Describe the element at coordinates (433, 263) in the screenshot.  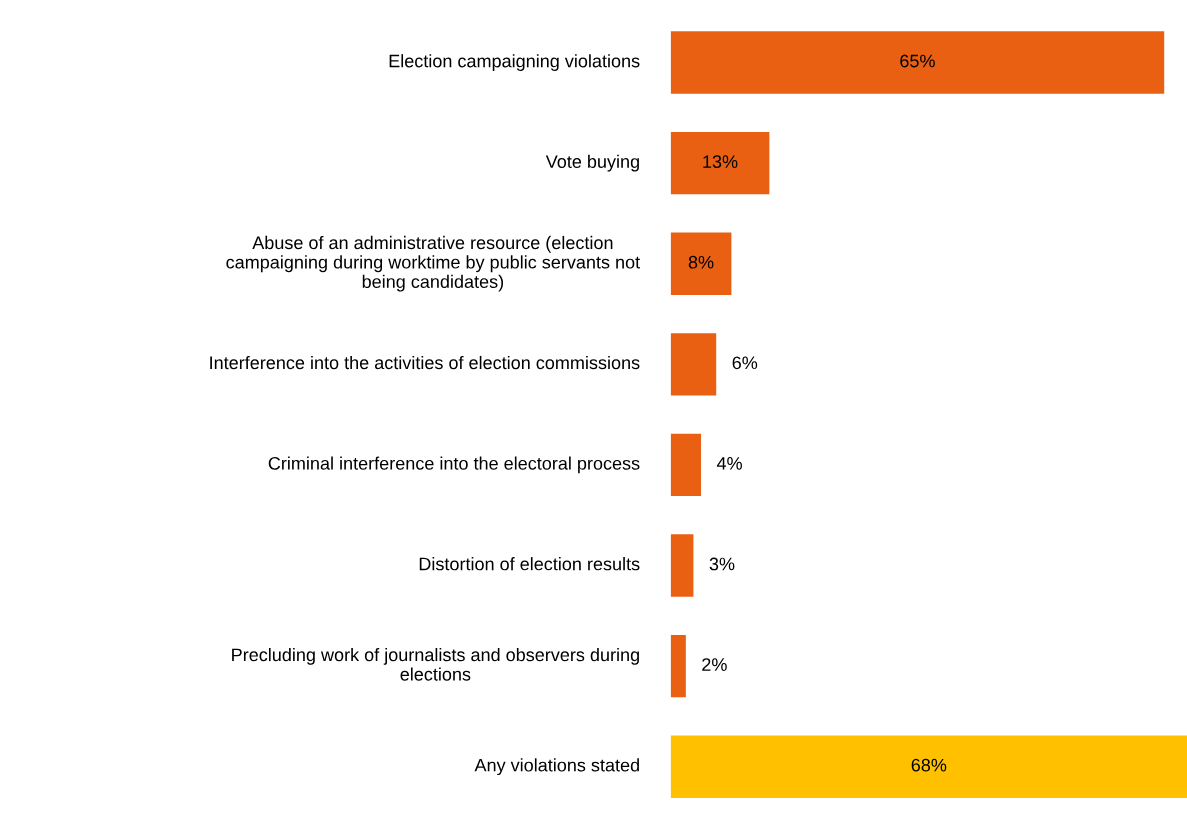
I see `y-tick-label: Abuse of an administrative resource (election campaigning during worktime by public servants not being candidates)` at that location.